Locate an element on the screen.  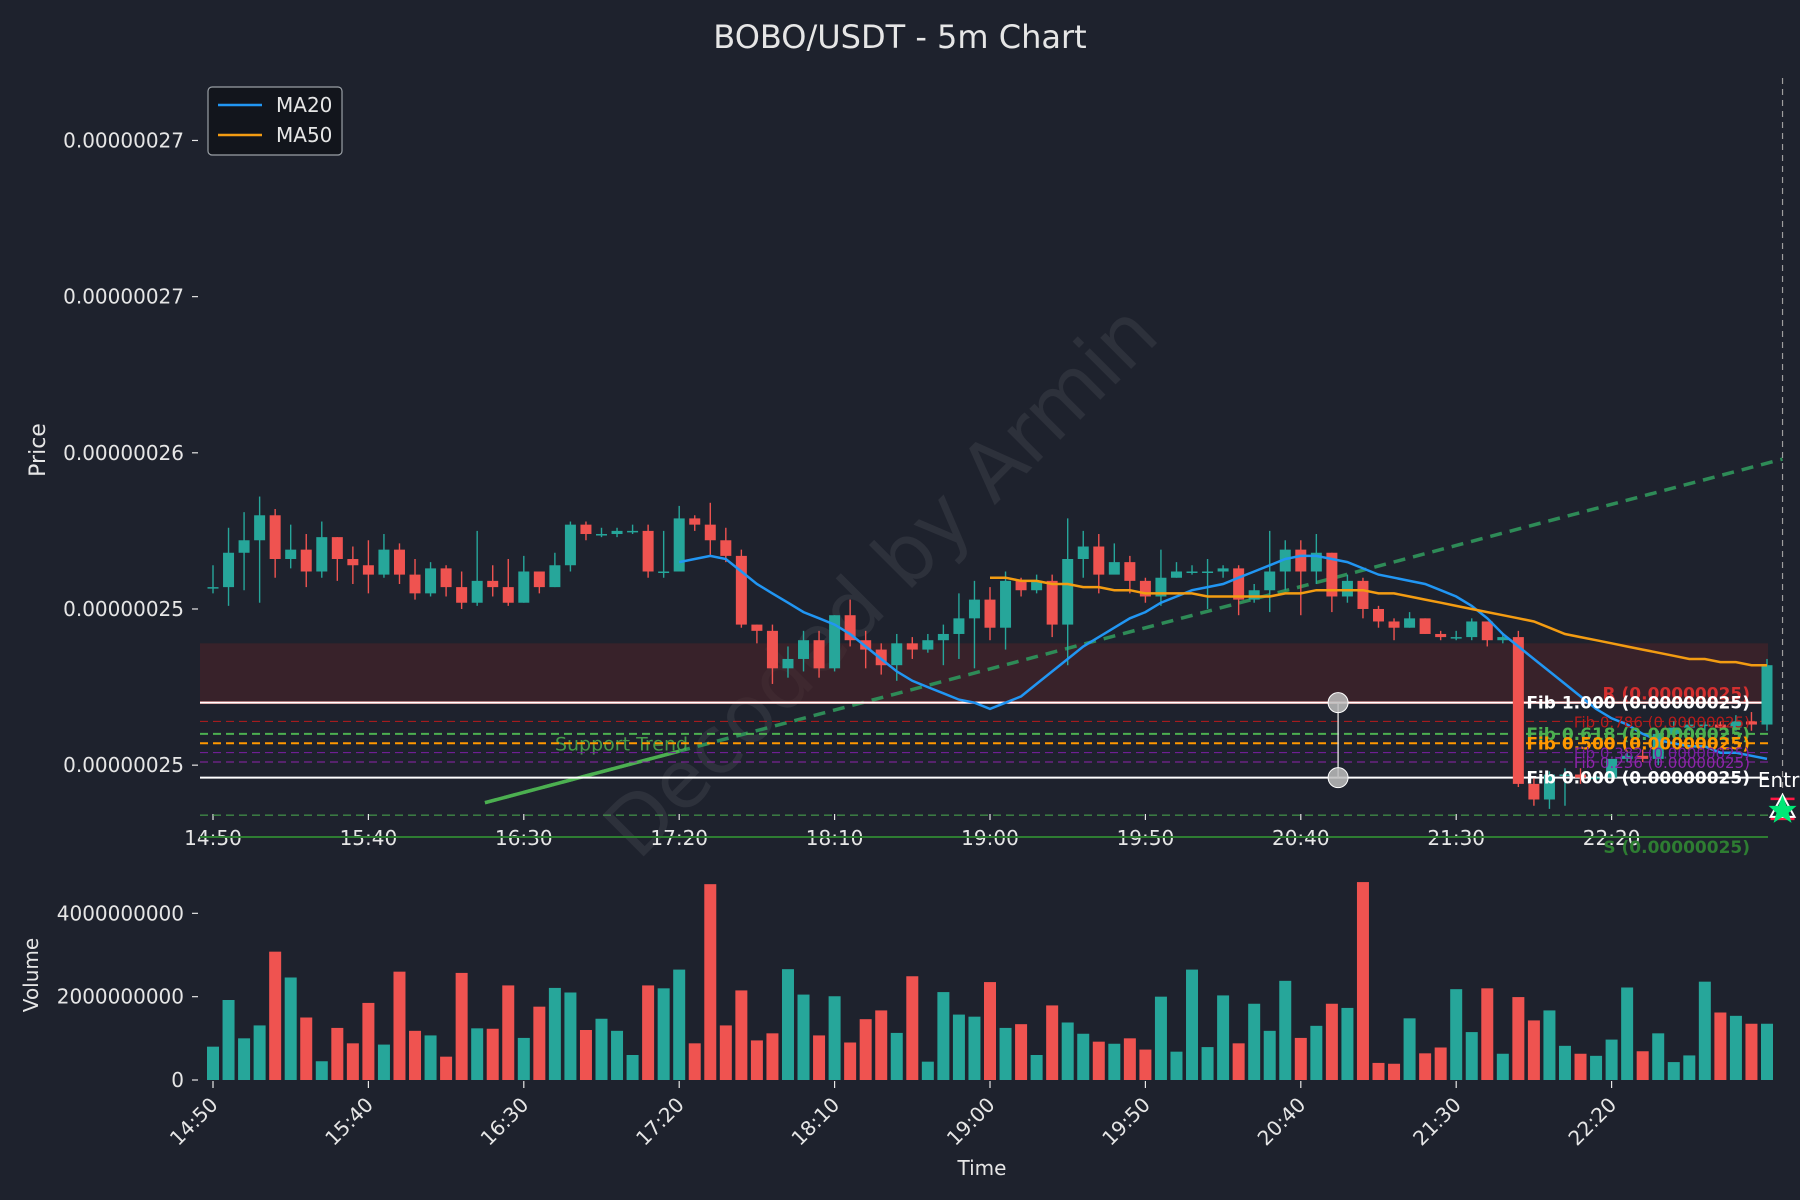
price-xtick-label: 17:20 is located at coordinates (679, 838).